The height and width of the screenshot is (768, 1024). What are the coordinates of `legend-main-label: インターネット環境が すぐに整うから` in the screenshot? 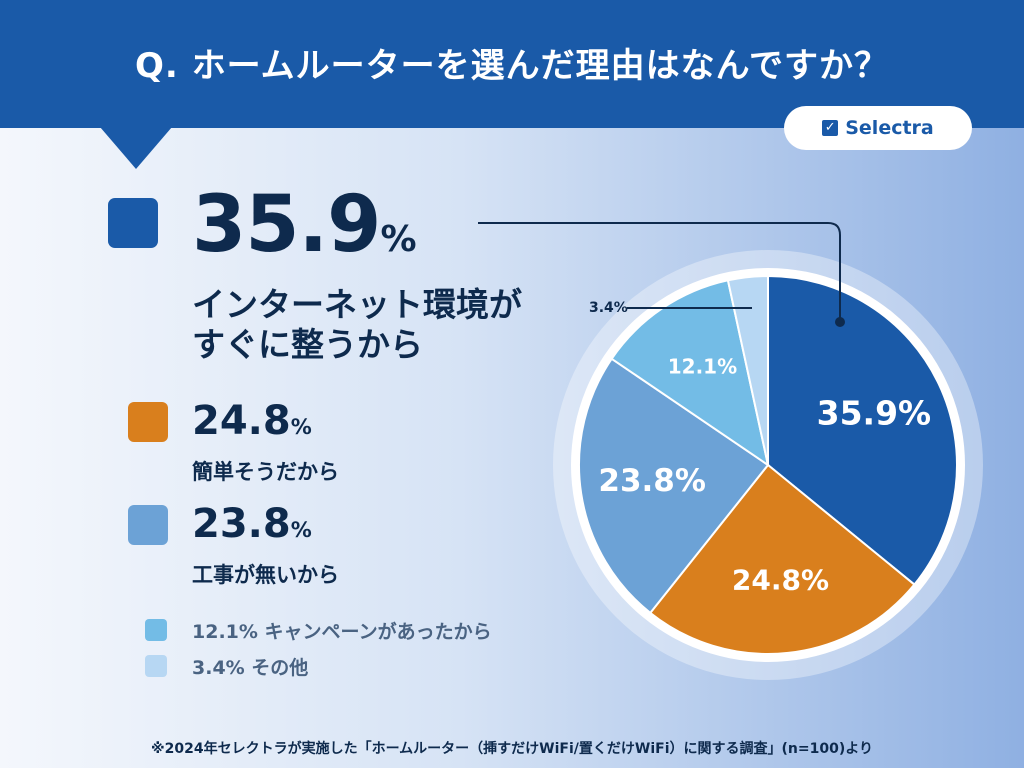 It's located at (382, 325).